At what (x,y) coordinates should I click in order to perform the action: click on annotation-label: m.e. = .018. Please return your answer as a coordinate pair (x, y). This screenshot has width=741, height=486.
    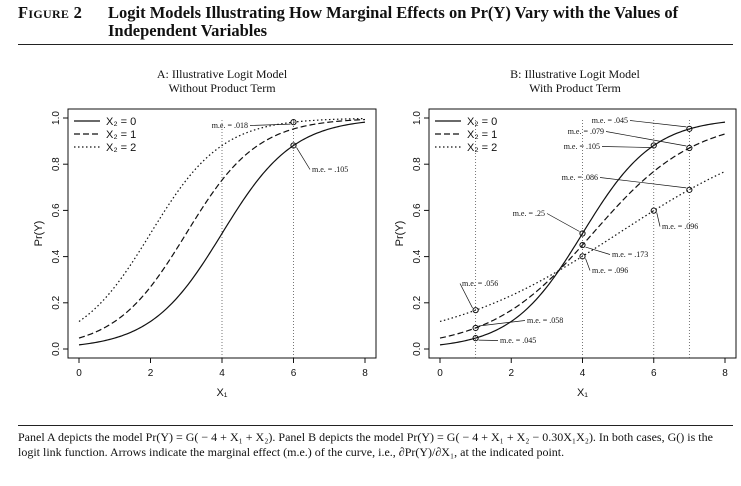
    Looking at the image, I should click on (230, 125).